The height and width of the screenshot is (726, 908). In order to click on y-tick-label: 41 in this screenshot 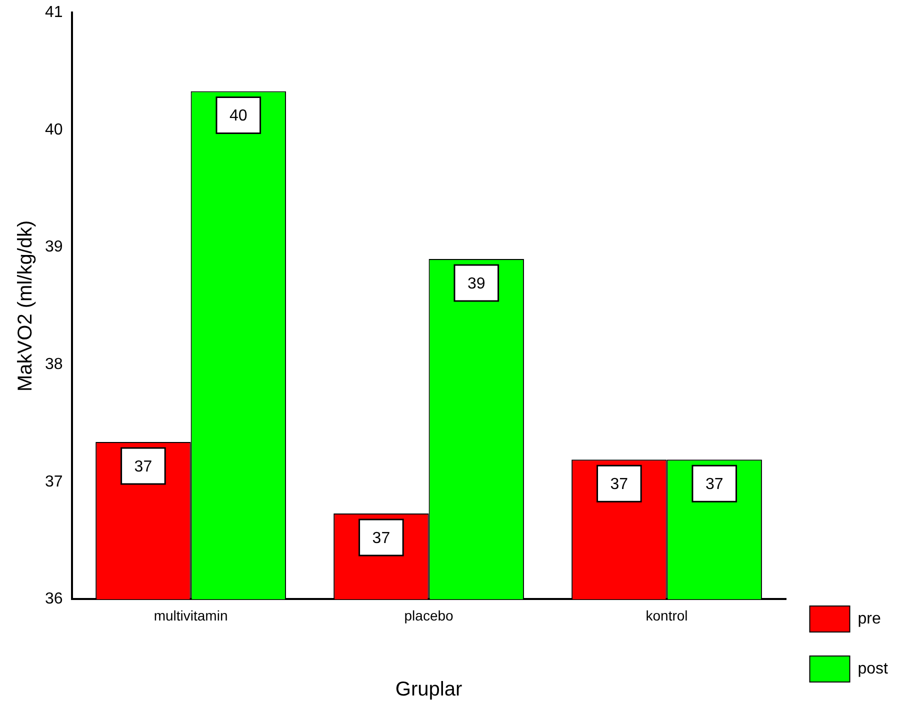, I will do `click(54, 13)`.